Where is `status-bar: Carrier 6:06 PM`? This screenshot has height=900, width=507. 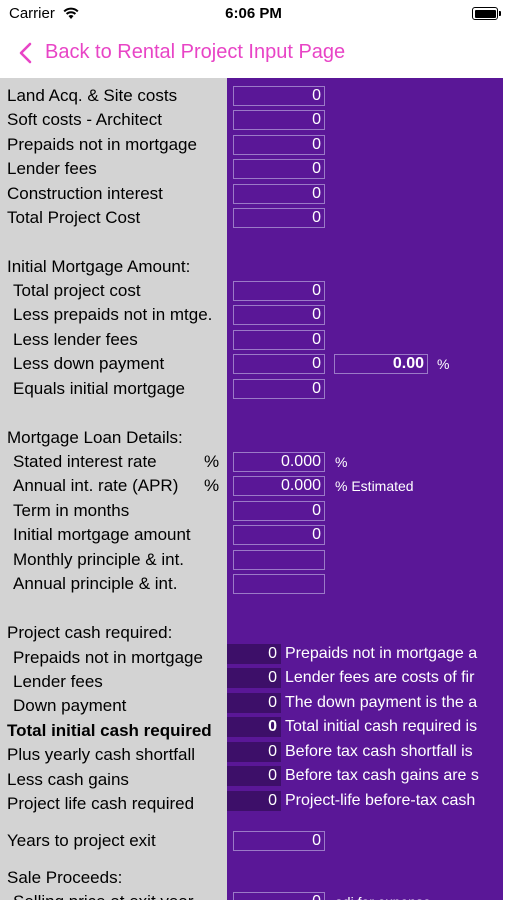
status-bar: Carrier 6:06 PM is located at coordinates (253, 15).